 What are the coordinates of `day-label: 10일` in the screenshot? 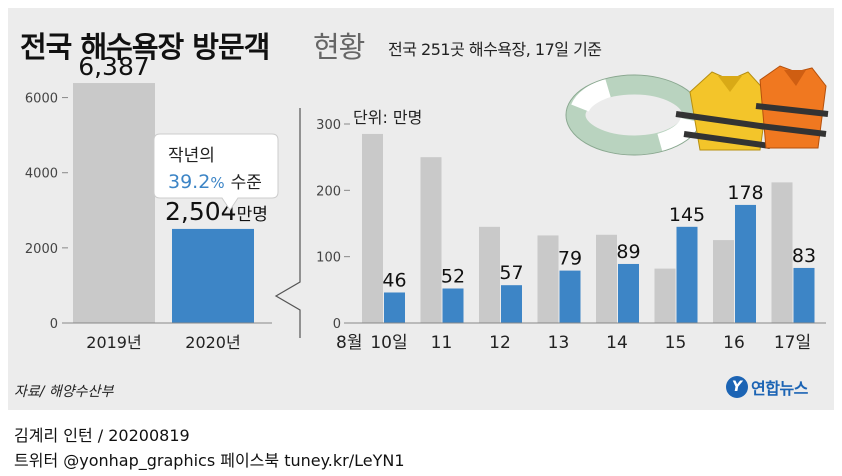 It's located at (388, 343).